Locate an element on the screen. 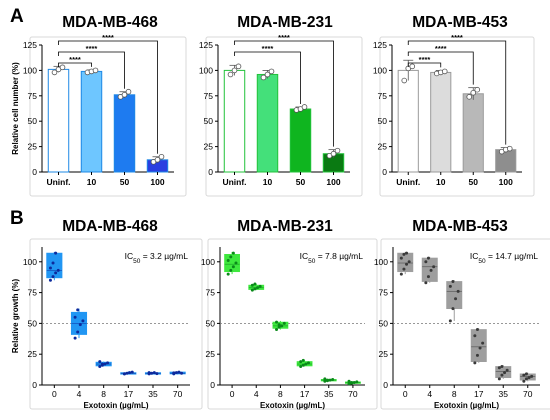  bar-x-tick-label: 100 is located at coordinates (506, 182).